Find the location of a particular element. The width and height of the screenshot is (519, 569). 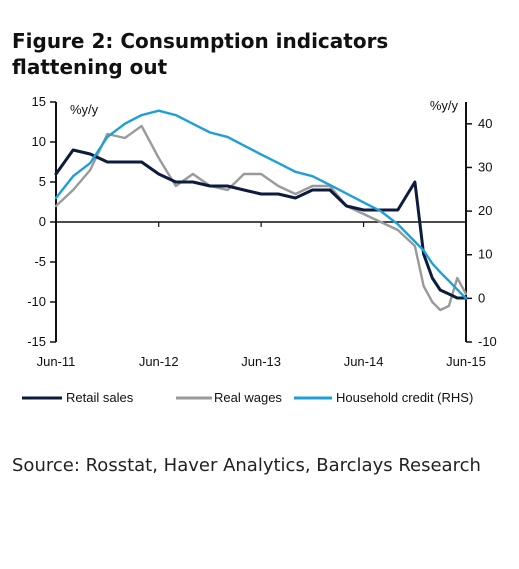

legend-label: Retail sales is located at coordinates (100, 397).